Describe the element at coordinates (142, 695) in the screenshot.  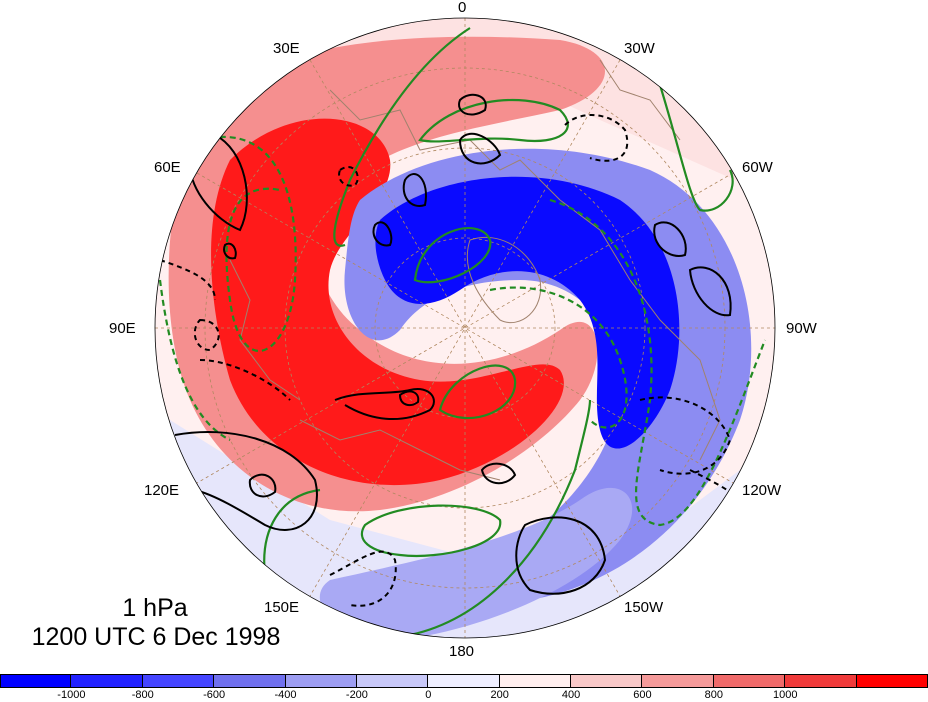
I see `colorbar-tick-label: -800` at that location.